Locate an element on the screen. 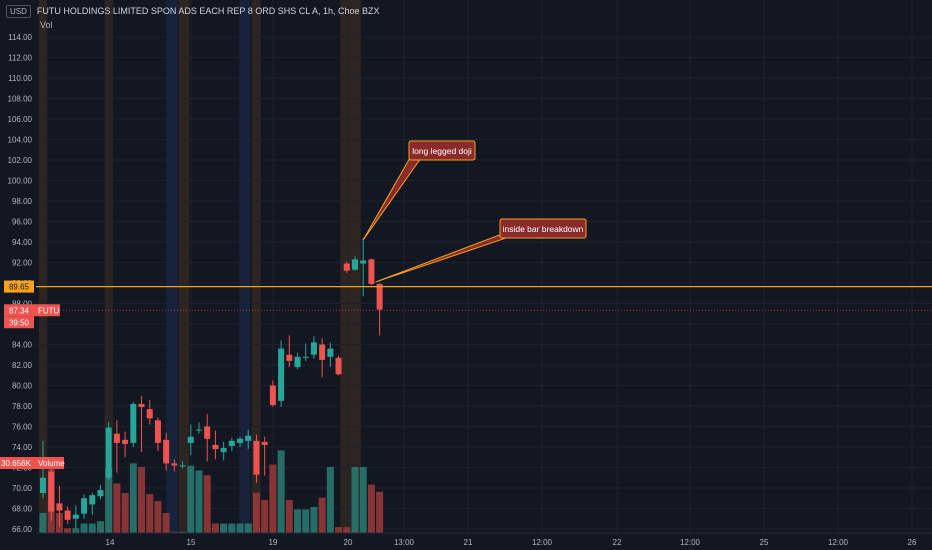  countdown-tag is located at coordinates (19, 322).